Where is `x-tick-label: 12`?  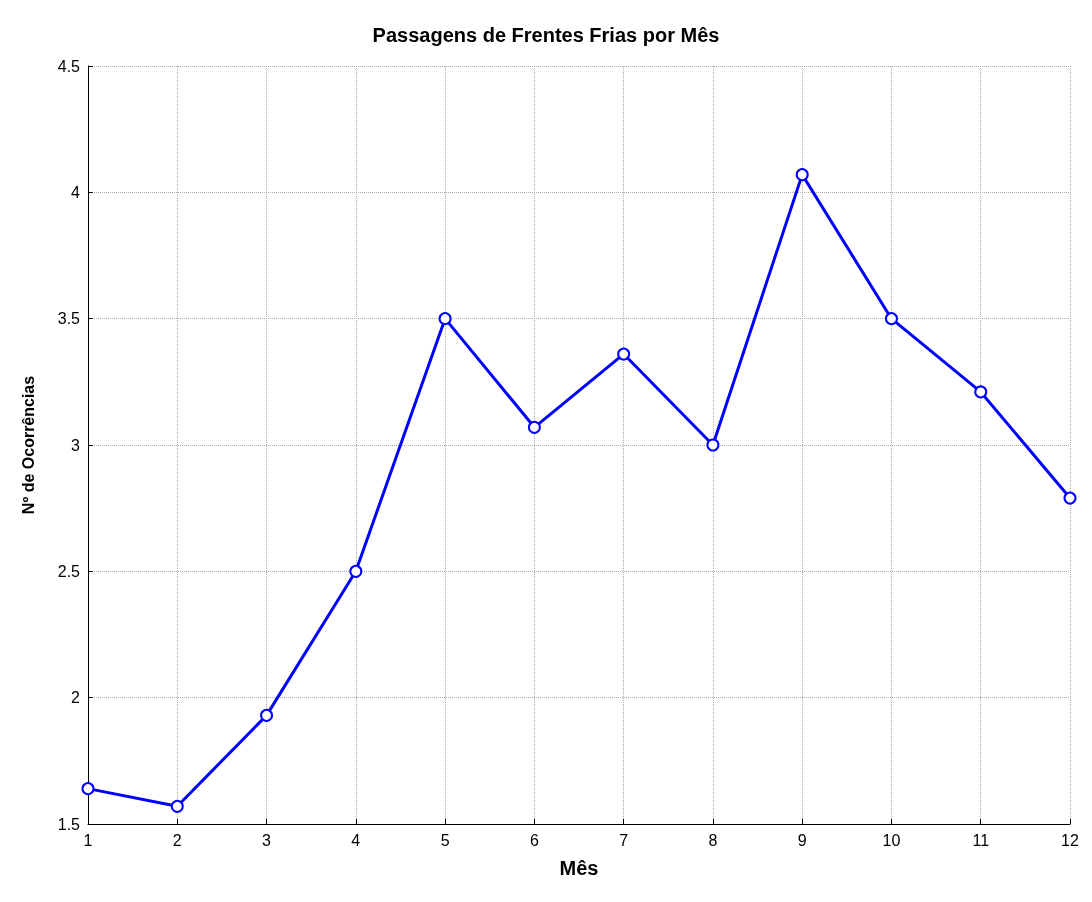 x-tick-label: 12 is located at coordinates (1070, 840).